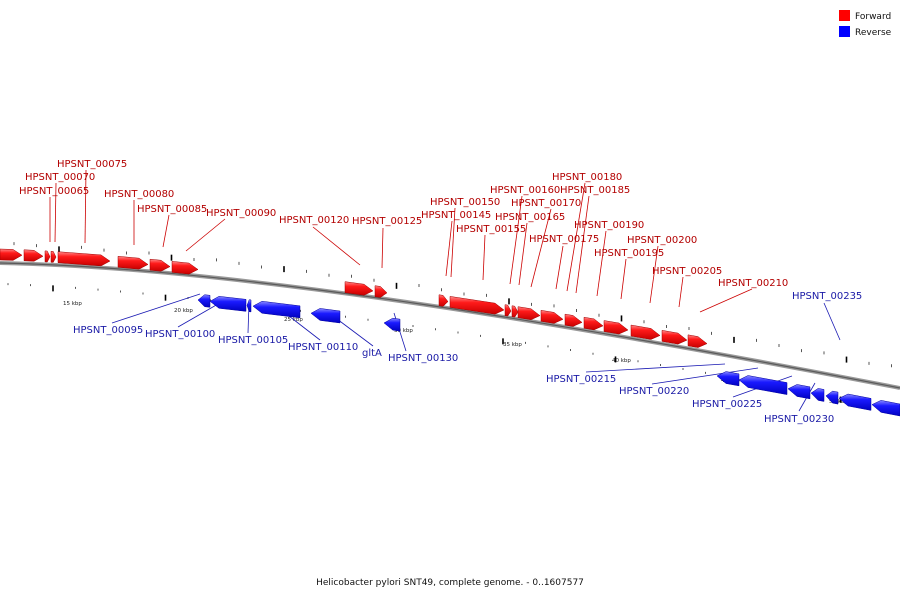  I want to click on gene-label-HPSNT_00220: HPSNT_00220, so click(654, 391).